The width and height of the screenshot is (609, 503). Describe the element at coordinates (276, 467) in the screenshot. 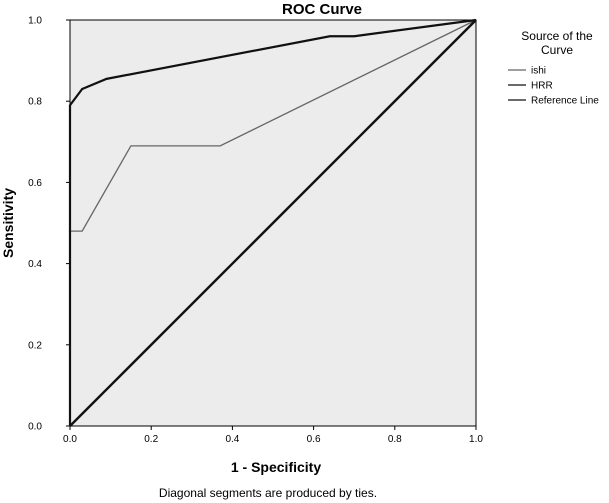

I see `x-axis-label: 1 - Specificity` at that location.